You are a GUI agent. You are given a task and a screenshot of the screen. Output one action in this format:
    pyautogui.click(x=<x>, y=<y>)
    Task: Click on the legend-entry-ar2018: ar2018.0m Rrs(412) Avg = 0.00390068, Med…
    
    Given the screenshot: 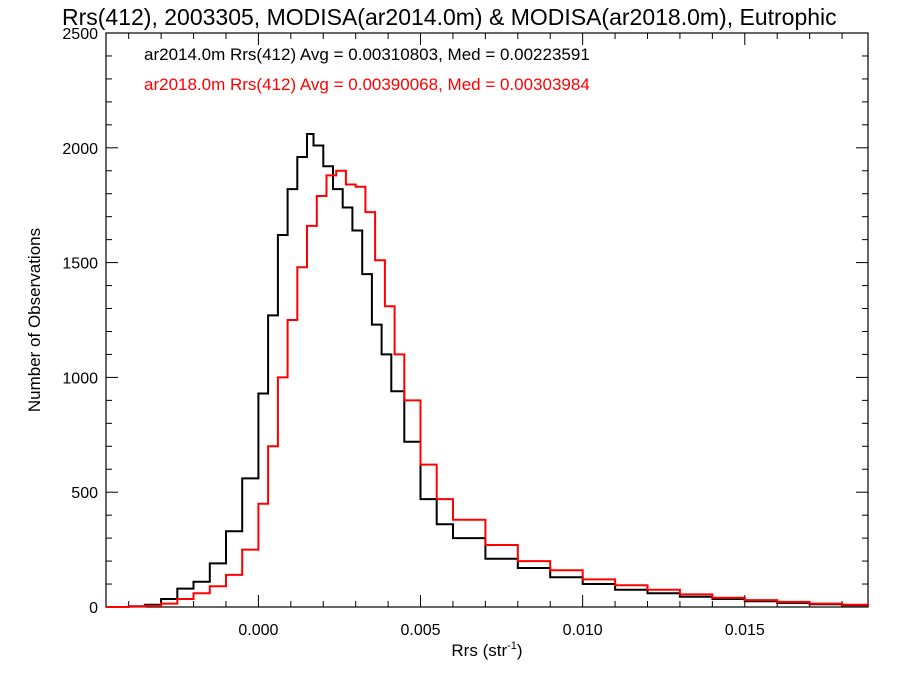 What is the action you would take?
    pyautogui.click(x=367, y=84)
    